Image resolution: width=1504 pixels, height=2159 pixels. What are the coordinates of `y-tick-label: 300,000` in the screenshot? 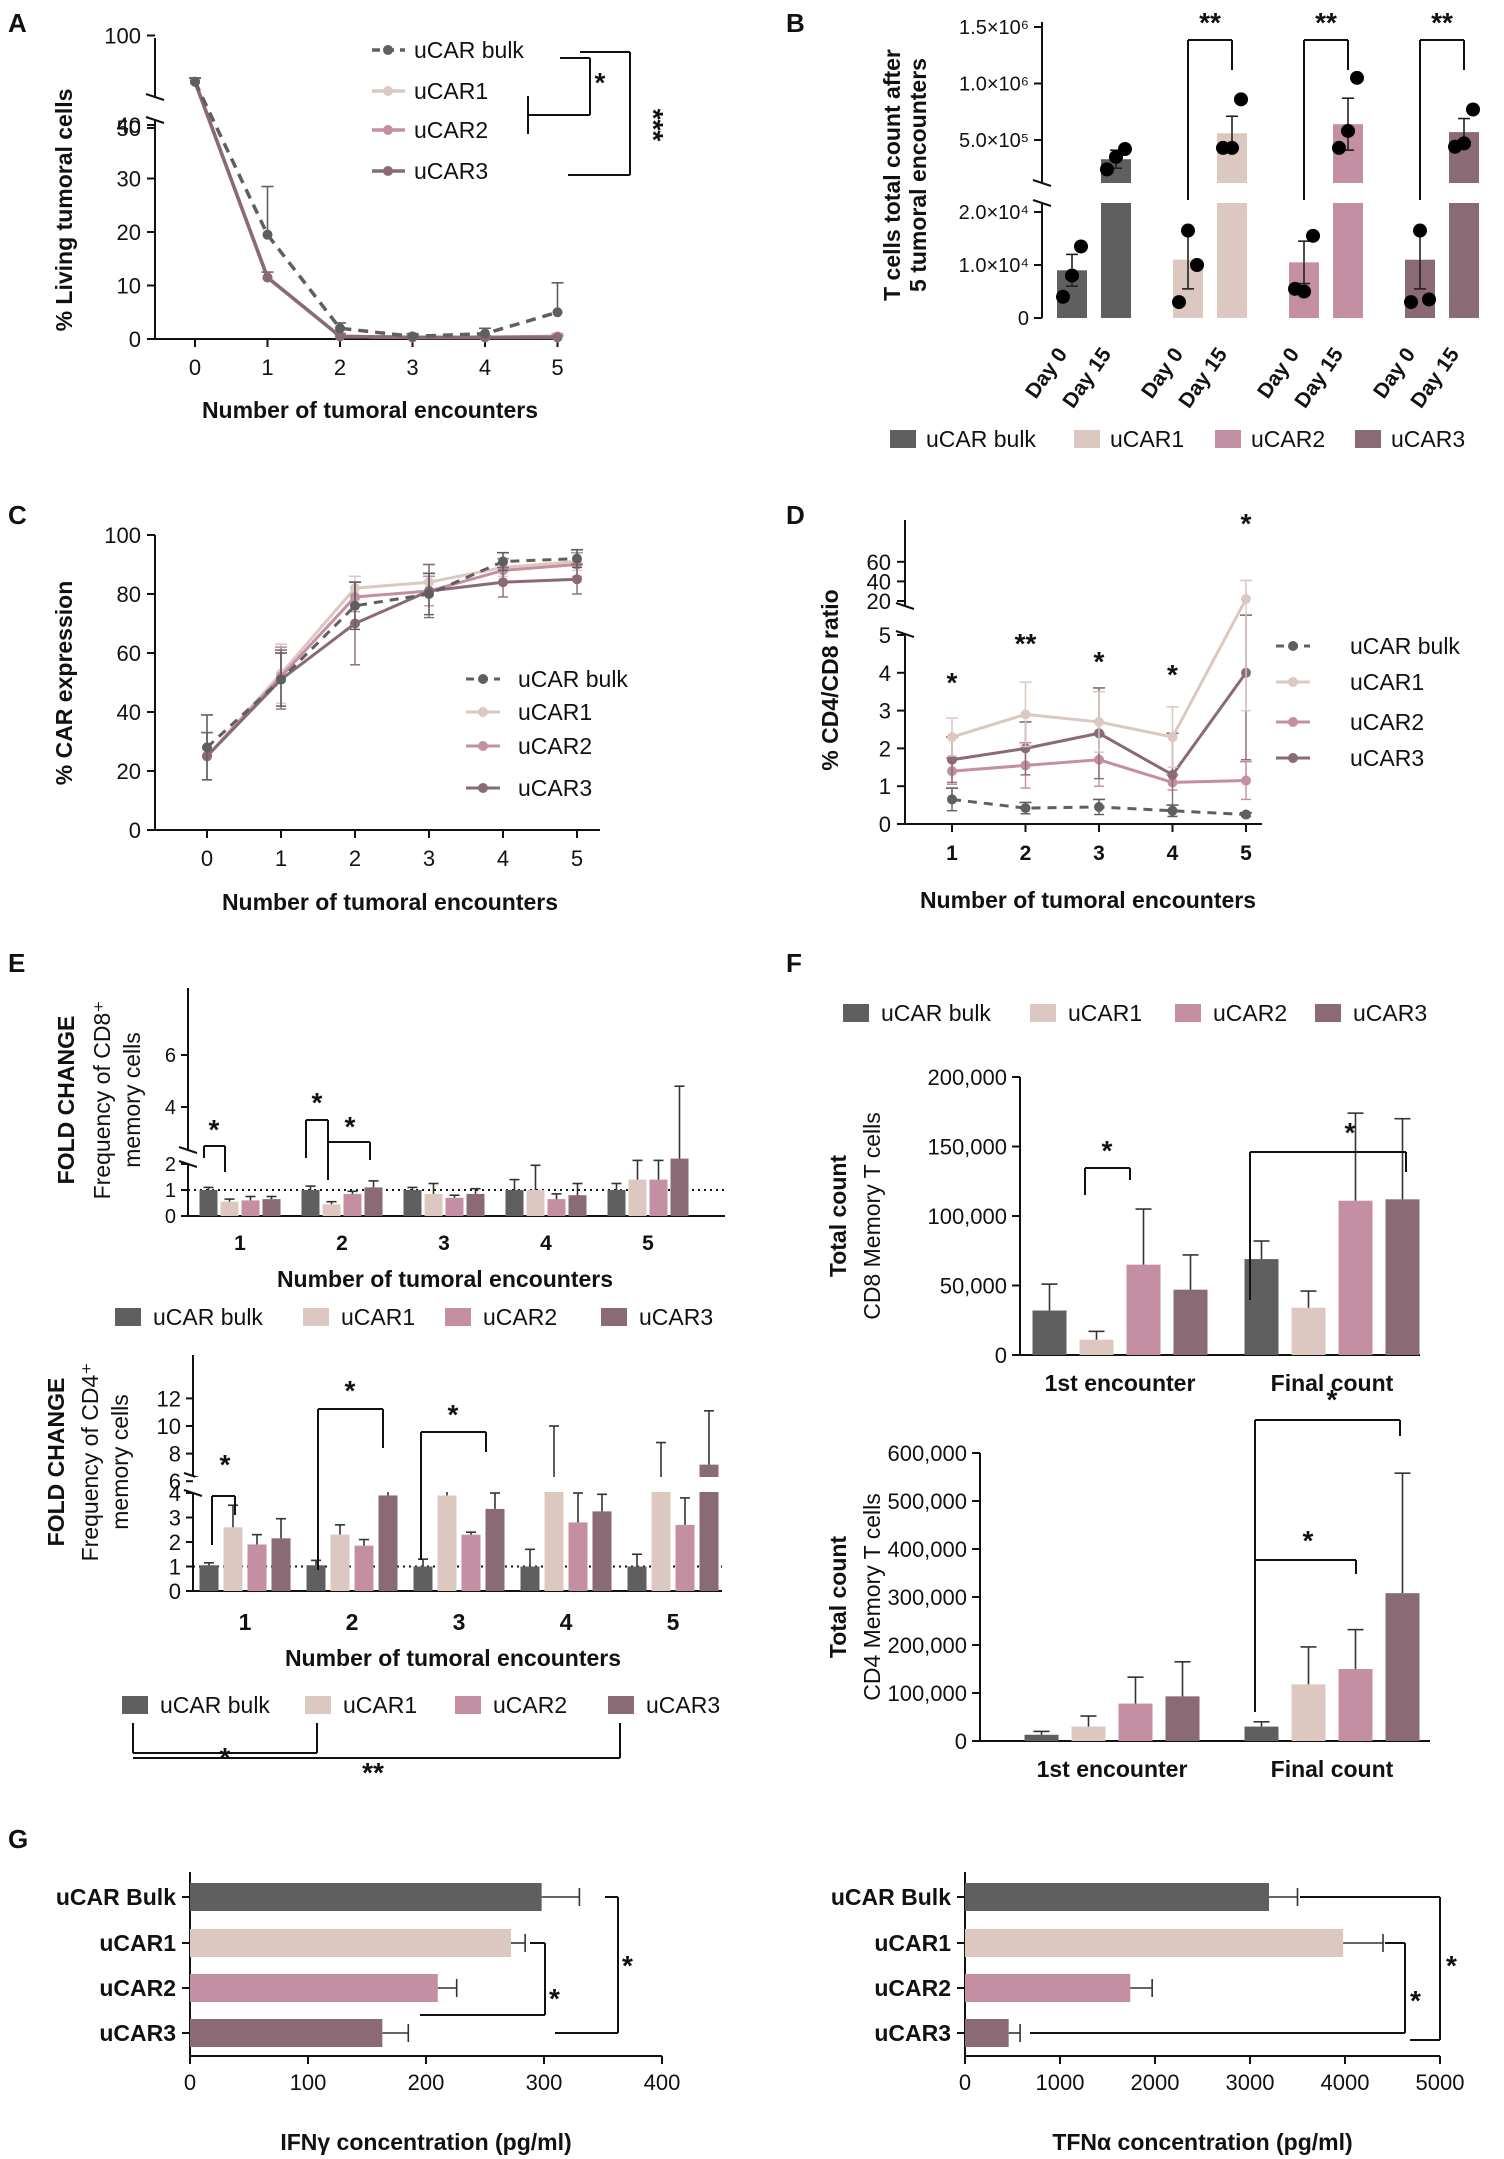 It's located at (927, 1597).